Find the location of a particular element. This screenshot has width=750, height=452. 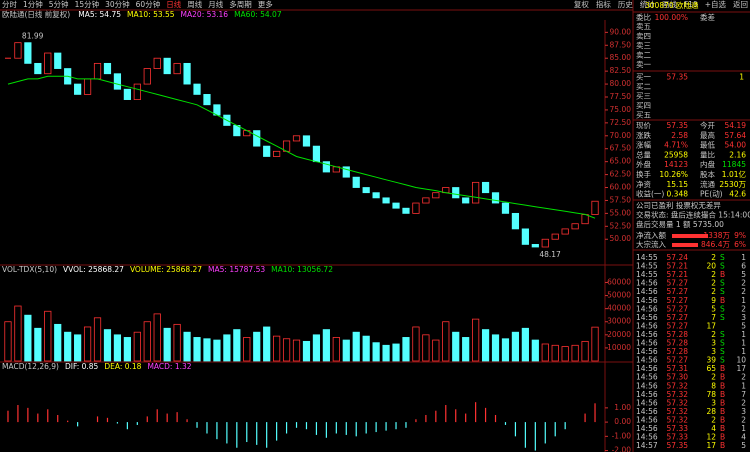

y-tick-label: 1.00 is located at coordinates (622, 407).